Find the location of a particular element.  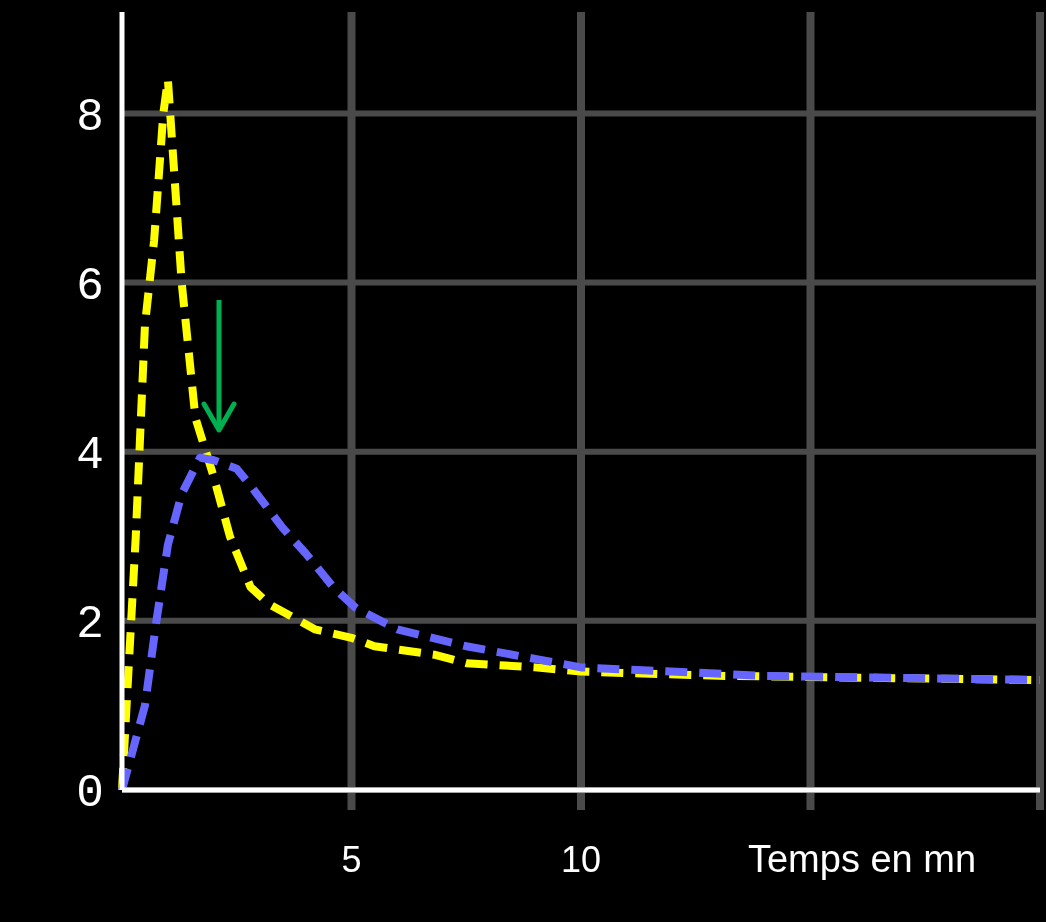

y-tick-label: 2 is located at coordinates (90, 624).